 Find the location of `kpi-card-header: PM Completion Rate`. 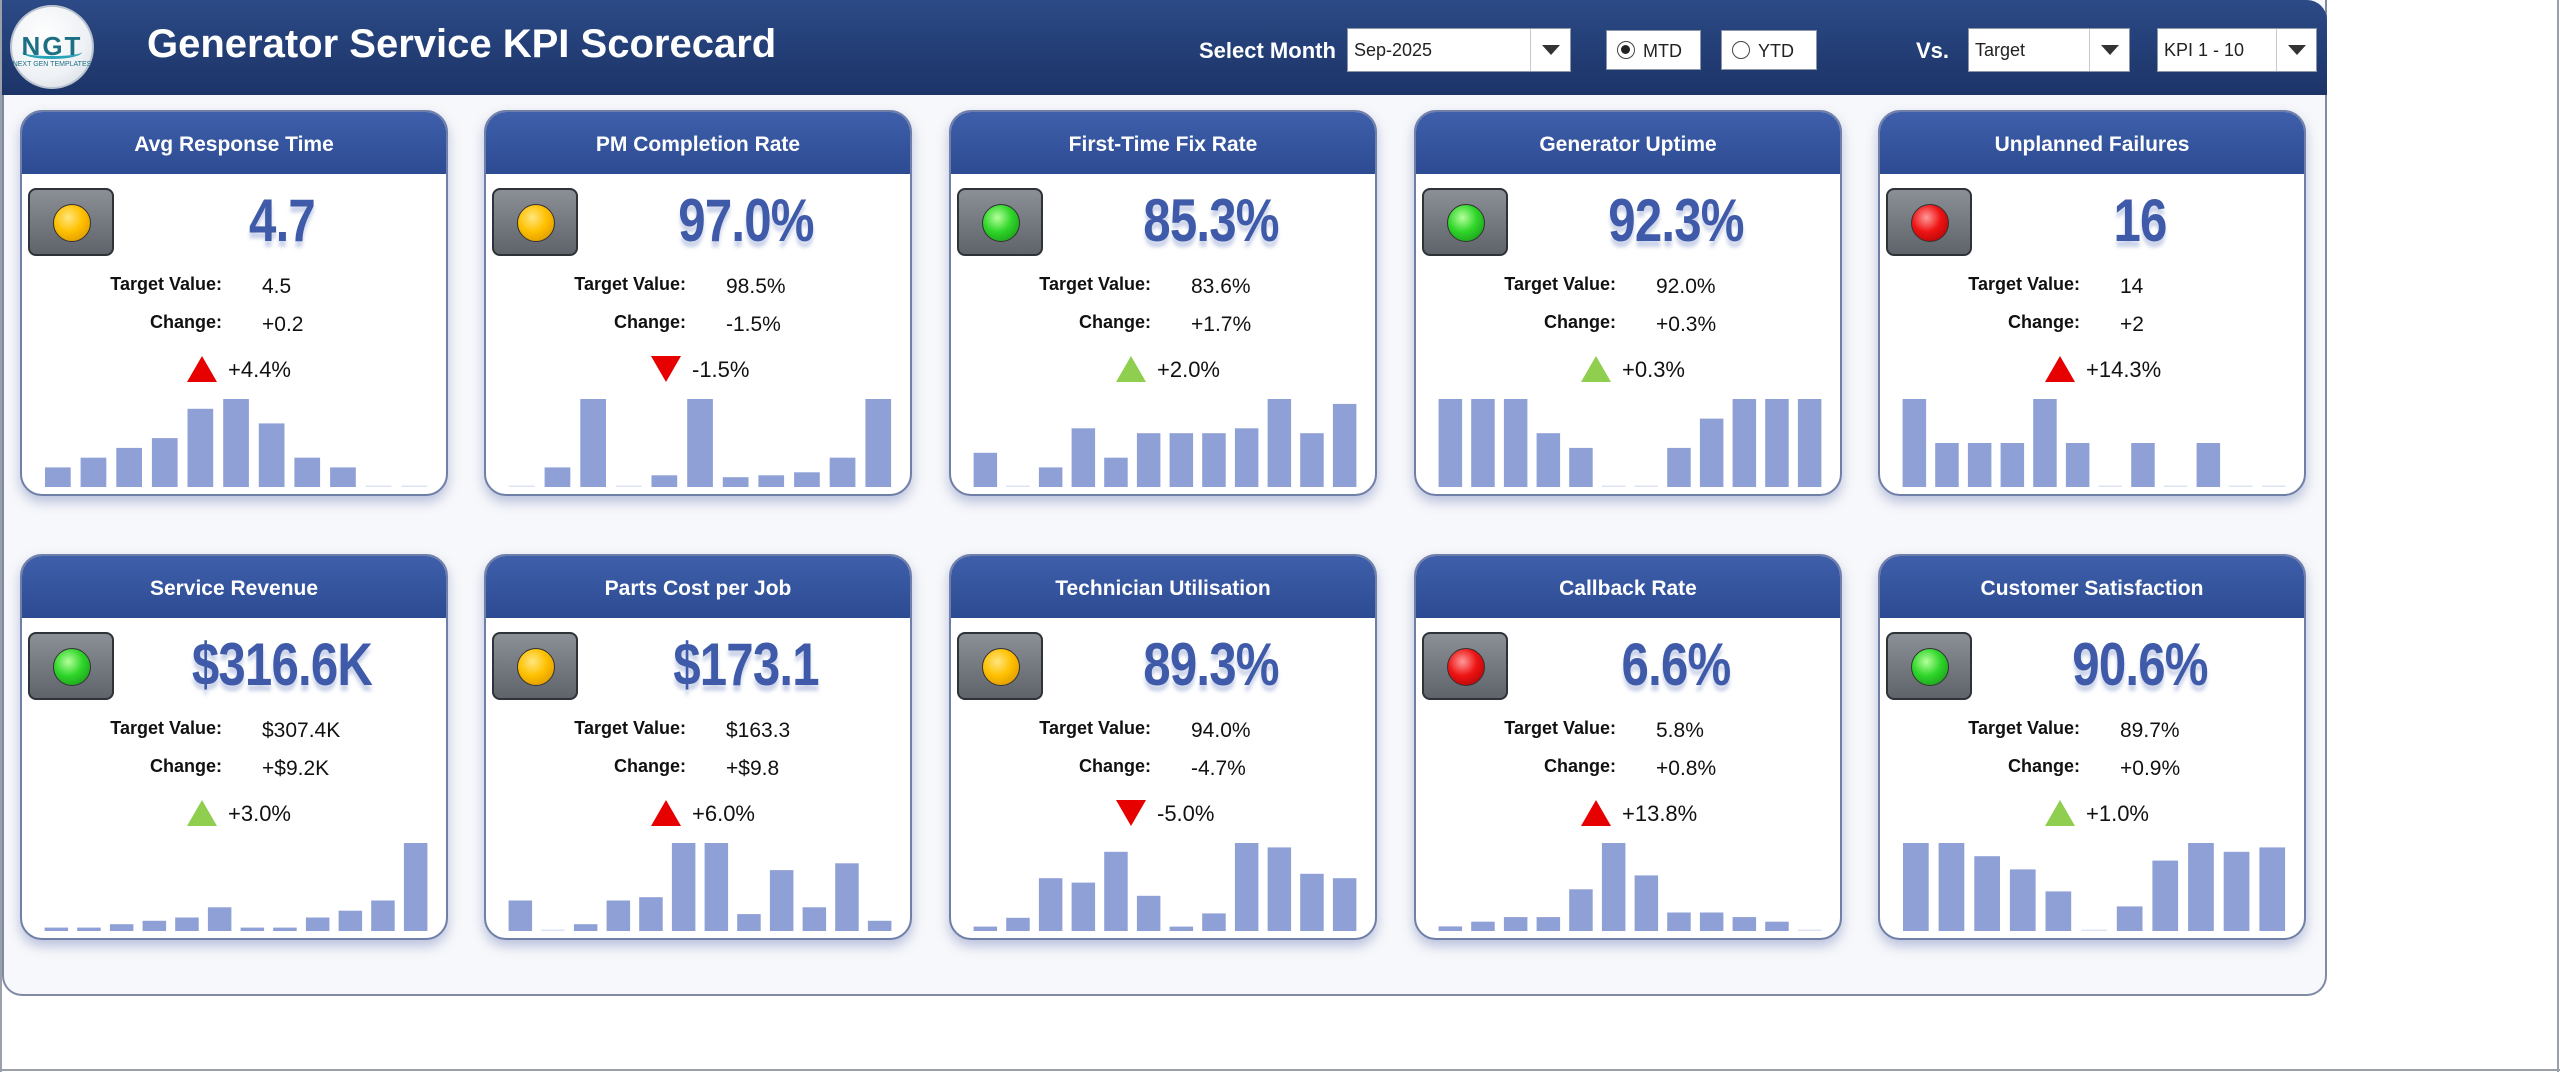

kpi-card-header: PM Completion Rate is located at coordinates (698, 143).